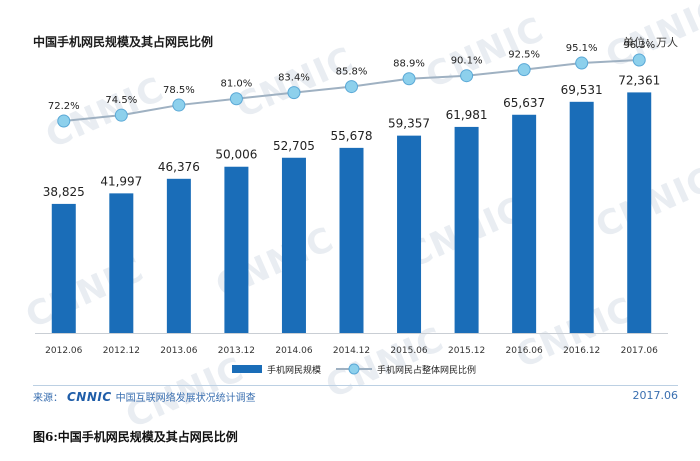  What do you see at coordinates (408, 351) in the screenshot?
I see `x-tick-label: 2015.06` at bounding box center [408, 351].